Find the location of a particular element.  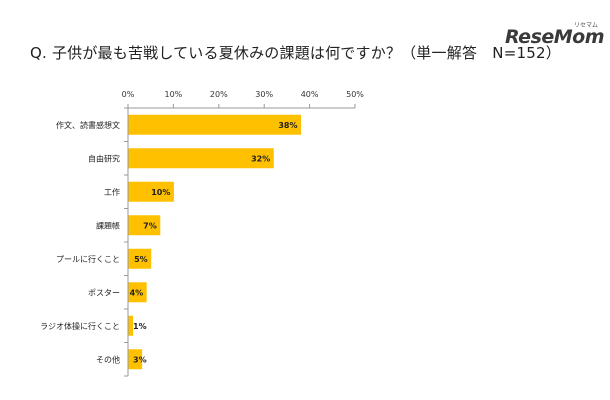

data-label: 5% is located at coordinates (141, 259).